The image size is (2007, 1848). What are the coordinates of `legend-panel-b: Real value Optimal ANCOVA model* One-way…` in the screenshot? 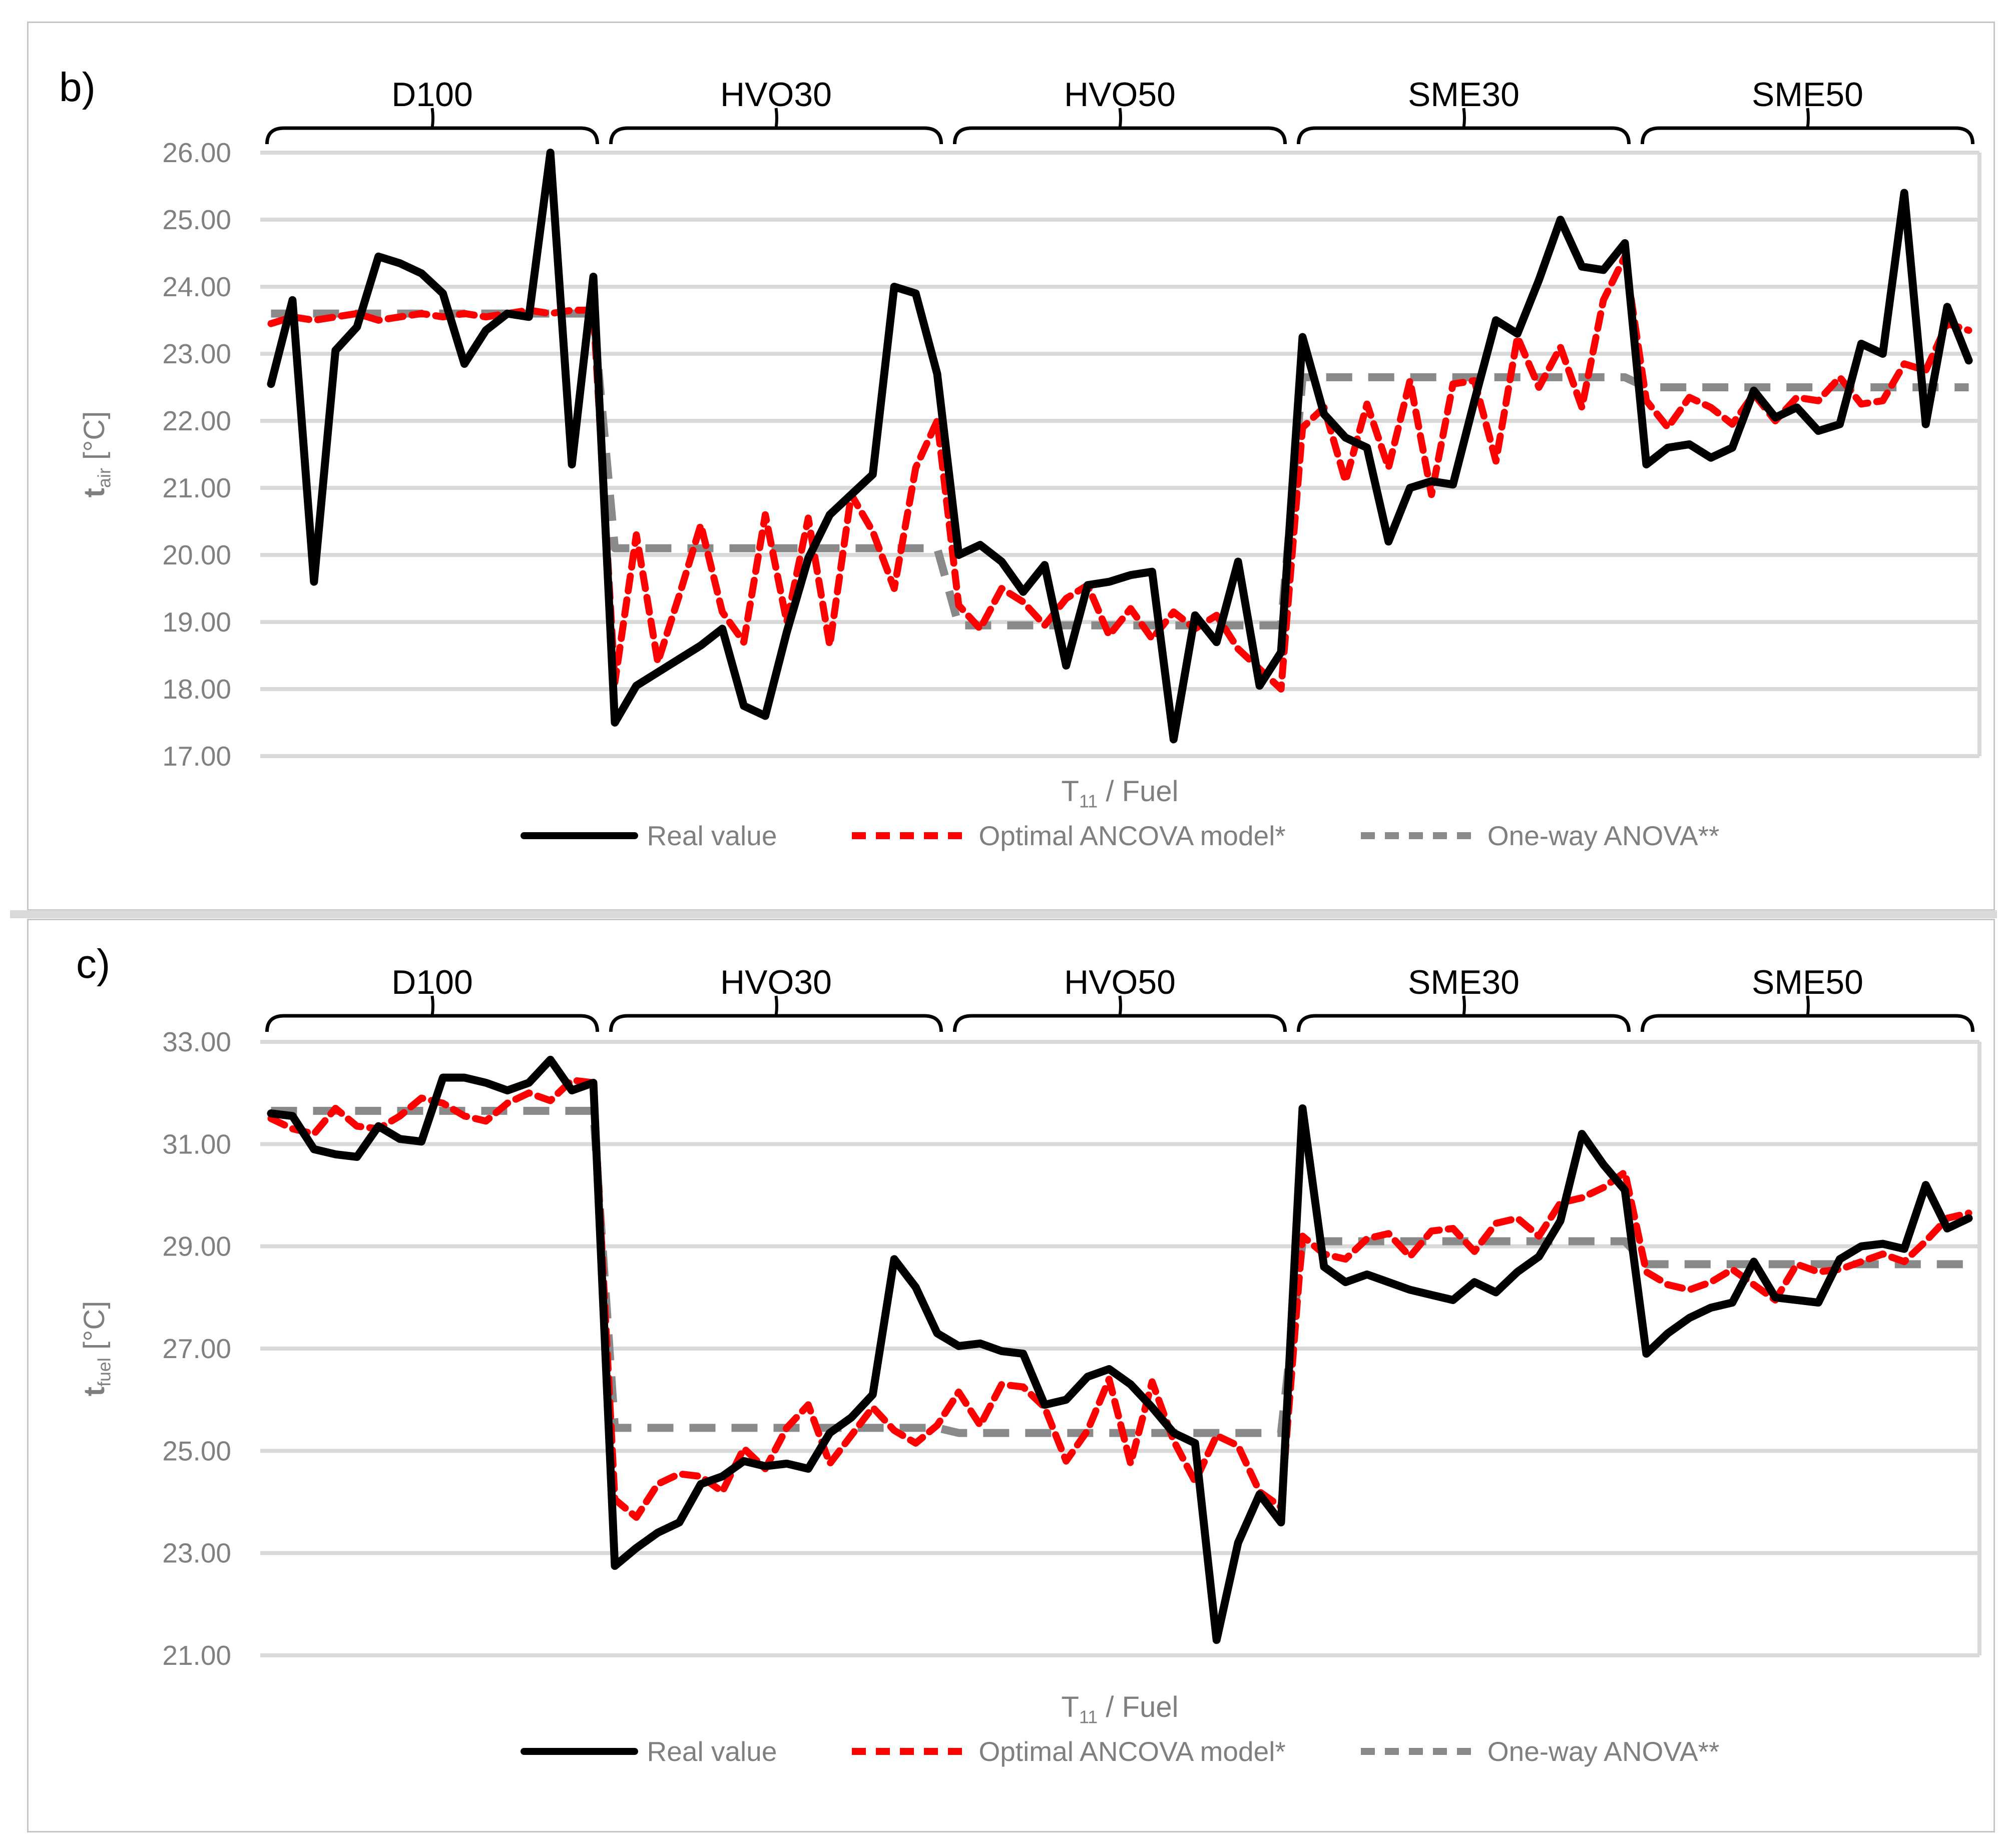 It's located at (1119, 836).